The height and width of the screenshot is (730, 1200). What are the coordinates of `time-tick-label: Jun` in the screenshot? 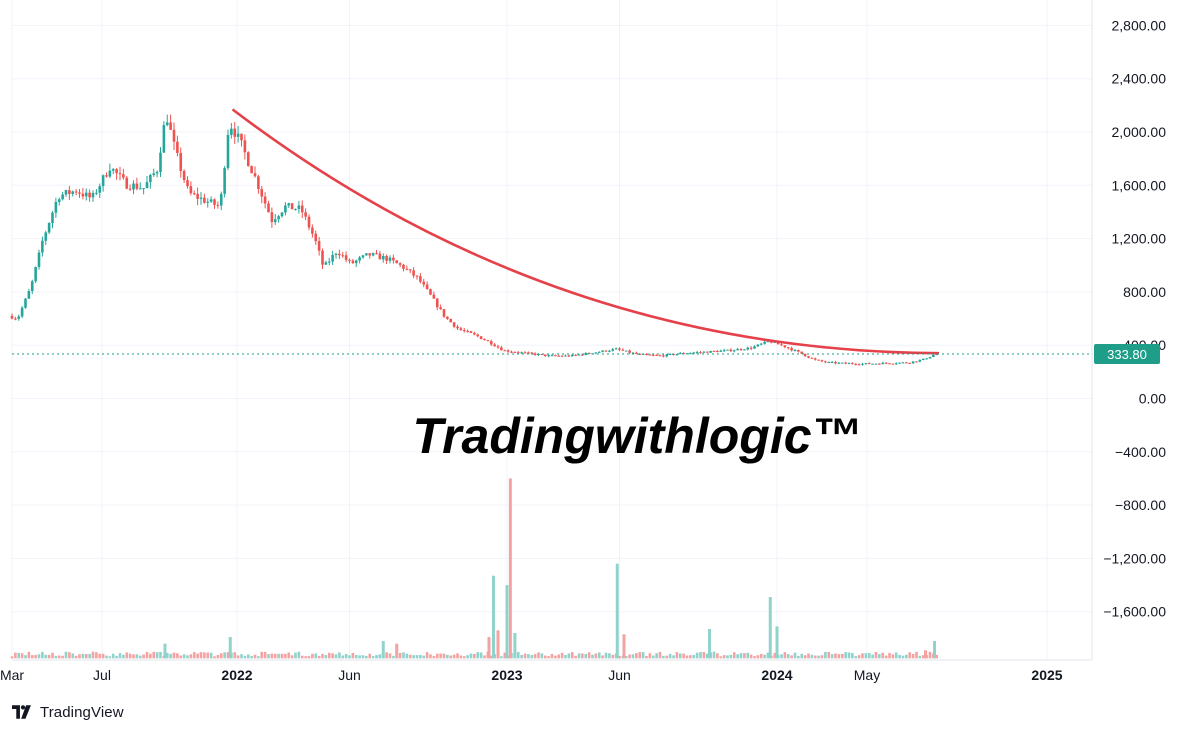 It's located at (619, 675).